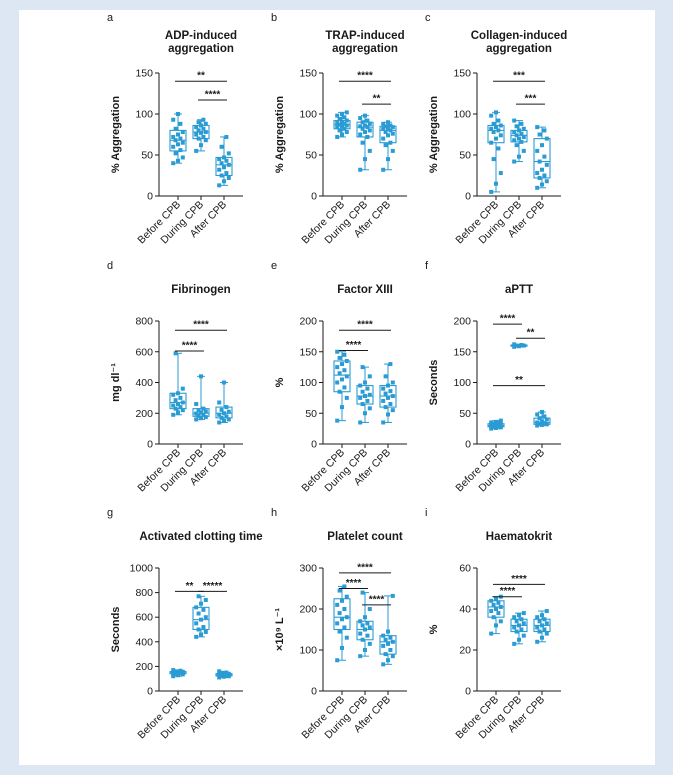 The height and width of the screenshot is (775, 673). Describe the element at coordinates (308, 610) in the screenshot. I see `y-tick-label-h-2: 200` at that location.